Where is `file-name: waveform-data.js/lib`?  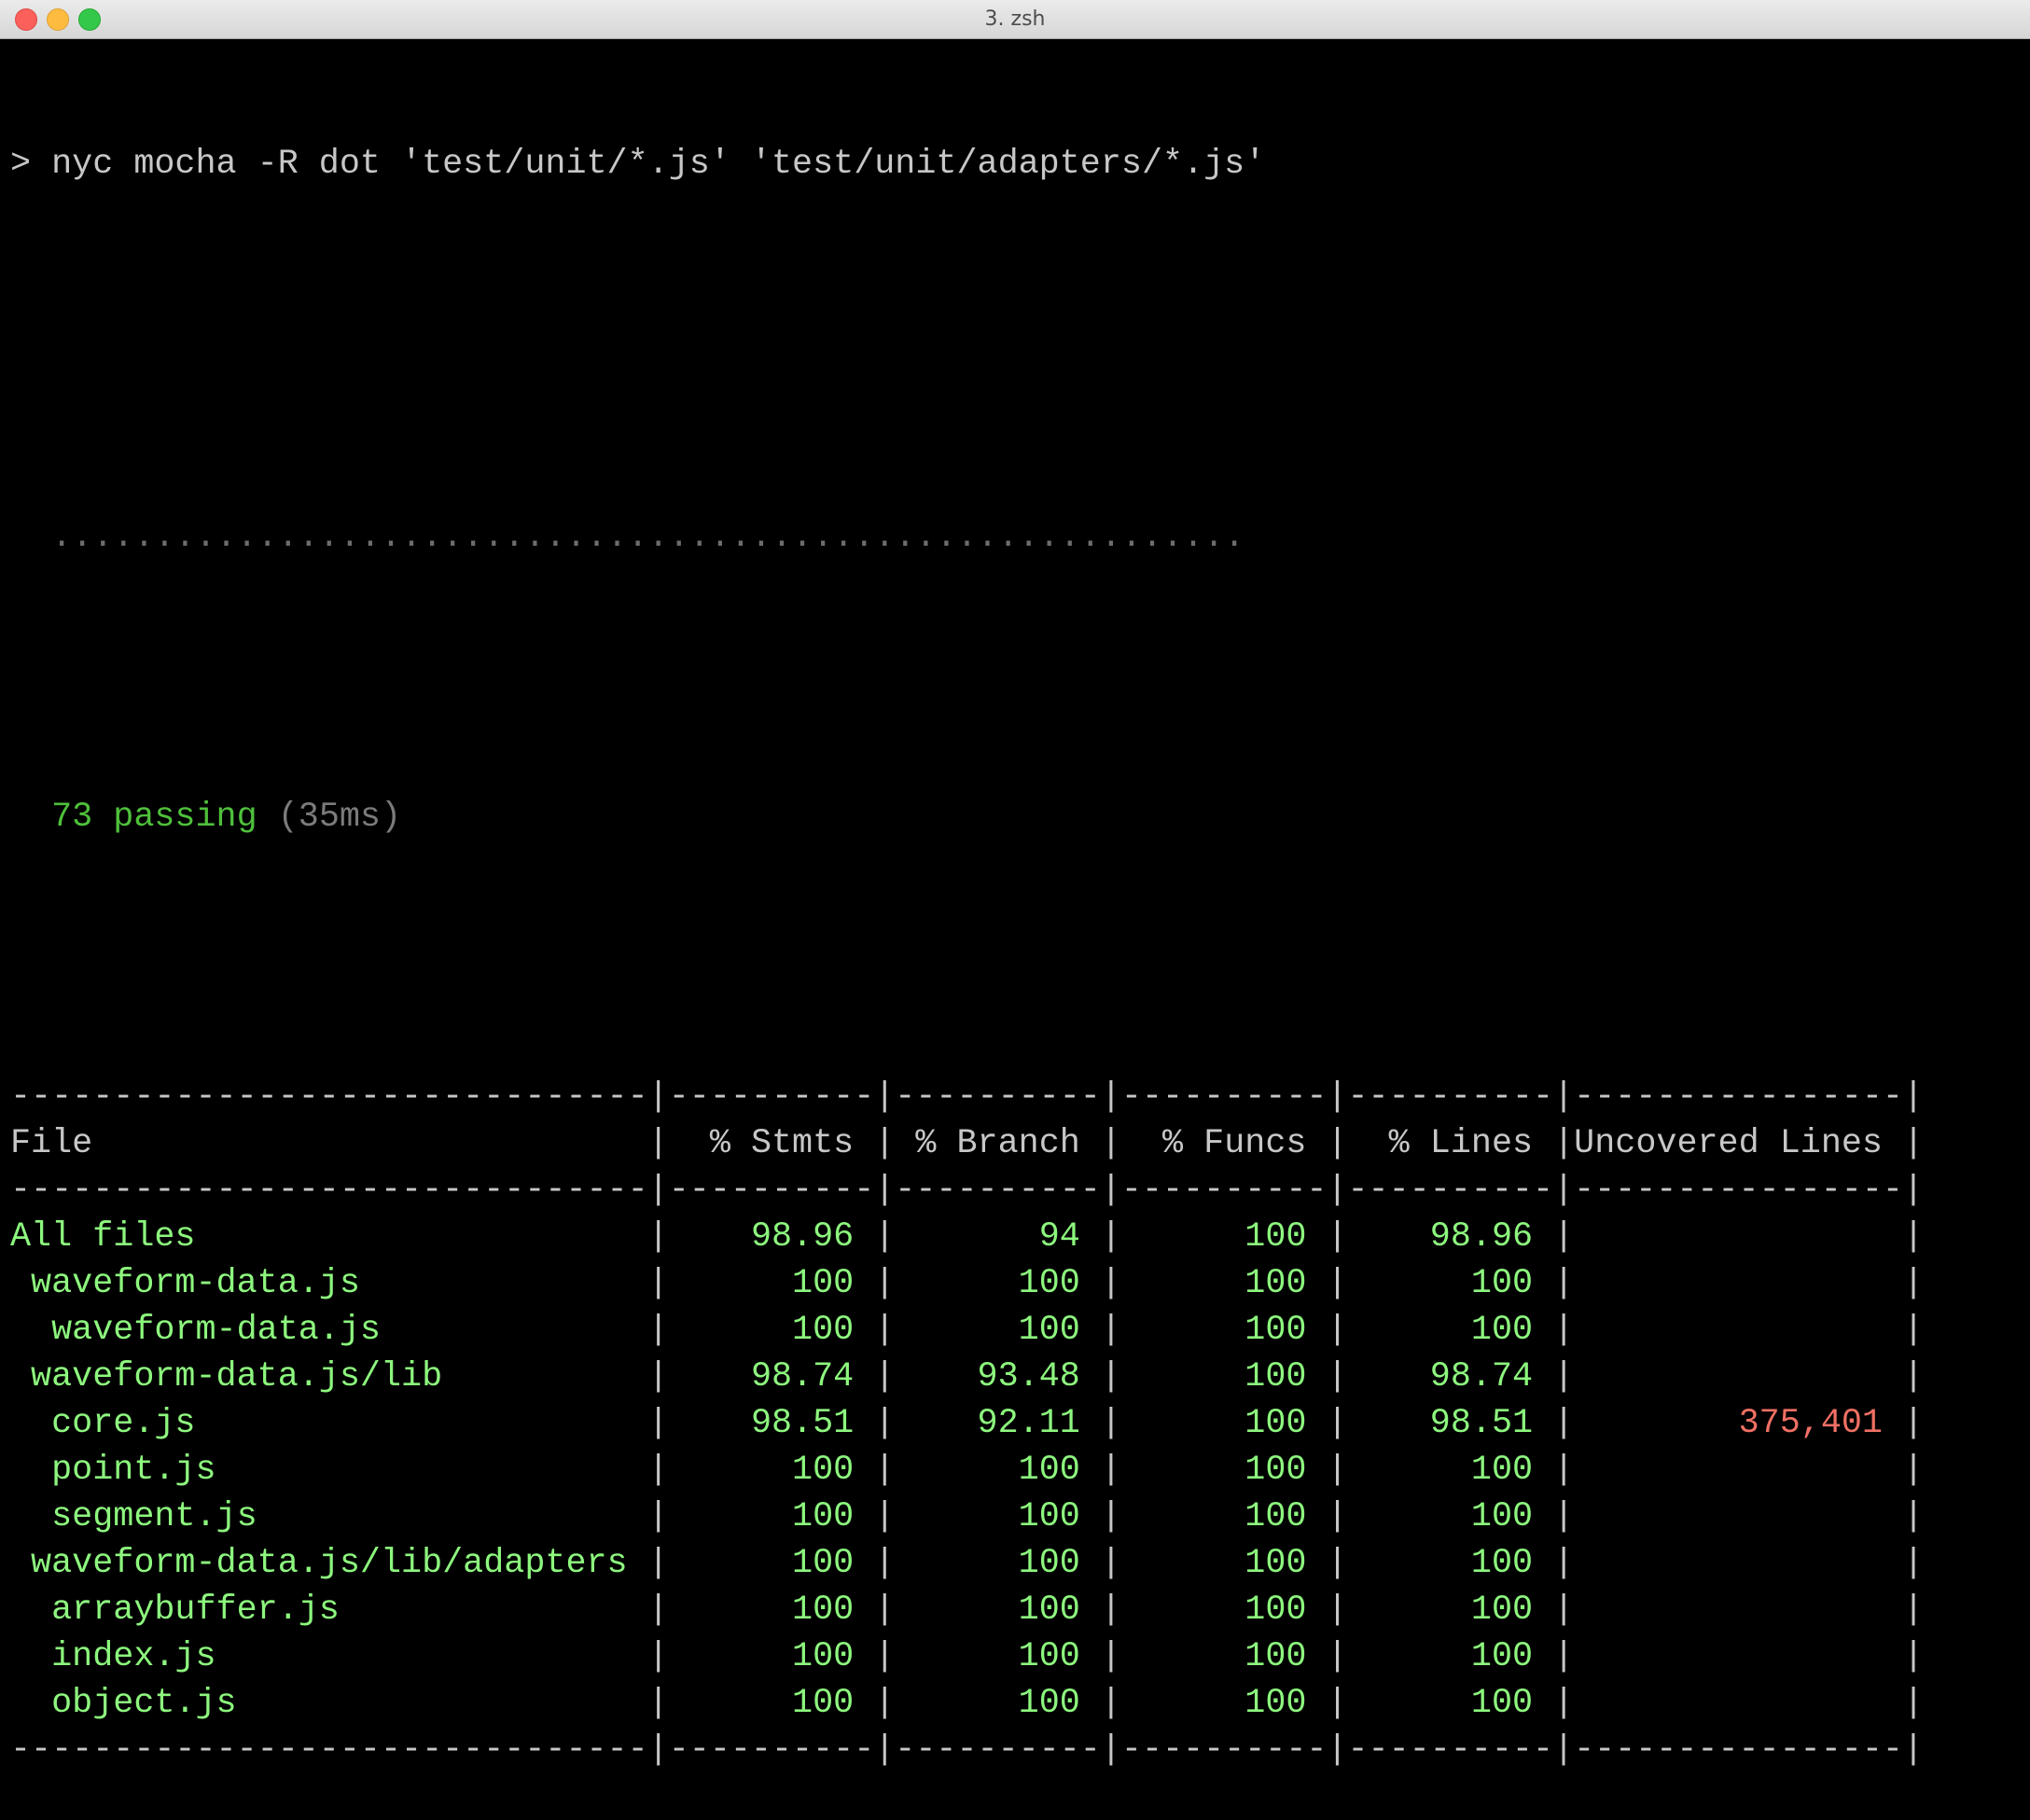 file-name: waveform-data.js/lib is located at coordinates (329, 1376).